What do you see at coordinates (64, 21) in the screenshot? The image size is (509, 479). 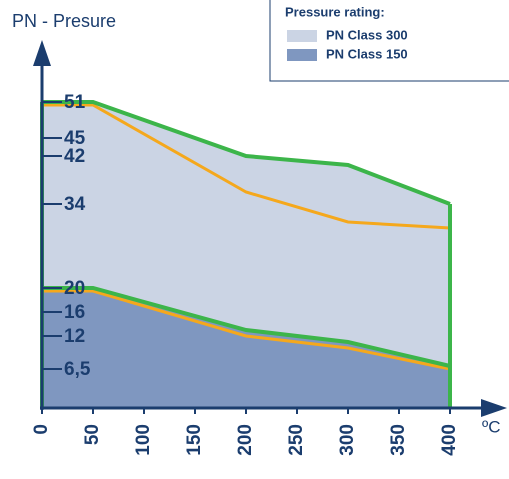 I see `y-axis-label: PN - Presure` at bounding box center [64, 21].